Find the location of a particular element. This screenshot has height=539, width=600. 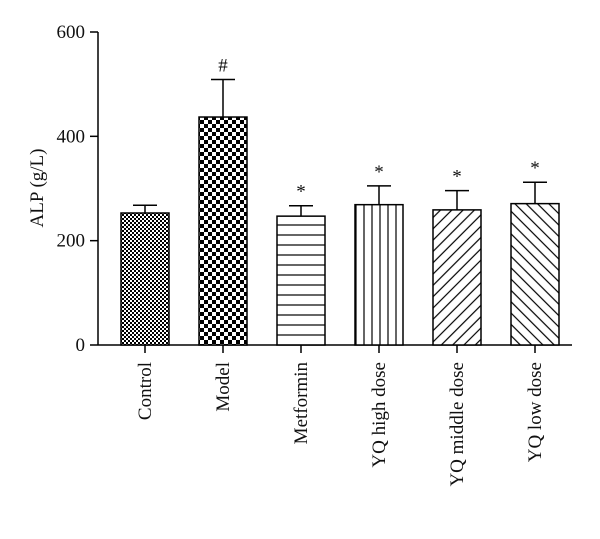

significance-marker: # is located at coordinates (223, 65).